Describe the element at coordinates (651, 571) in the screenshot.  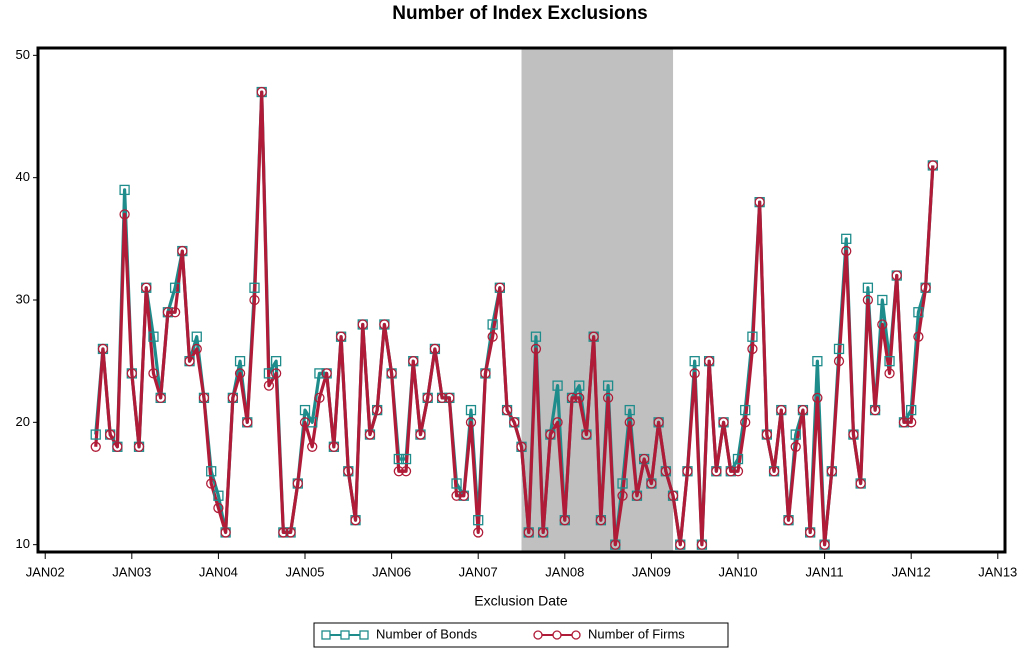
I see `x-tick-label: JAN09` at that location.